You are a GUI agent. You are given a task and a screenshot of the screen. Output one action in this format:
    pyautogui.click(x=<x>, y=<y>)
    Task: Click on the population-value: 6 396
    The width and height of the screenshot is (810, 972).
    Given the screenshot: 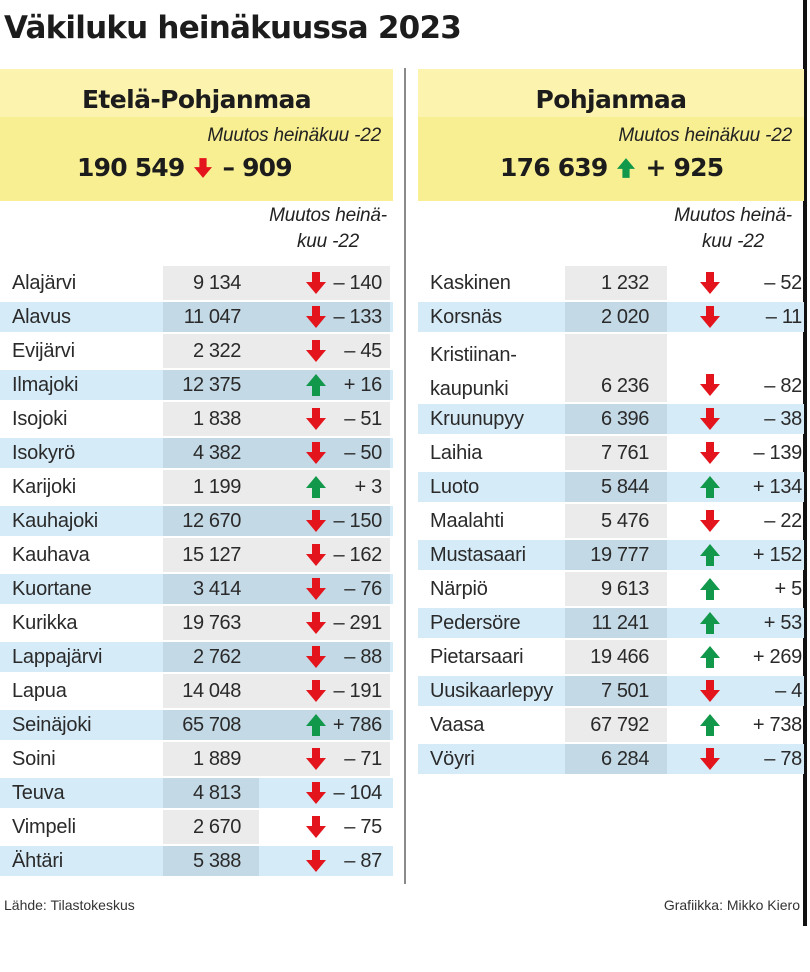 What is the action you would take?
    pyautogui.click(x=616, y=419)
    